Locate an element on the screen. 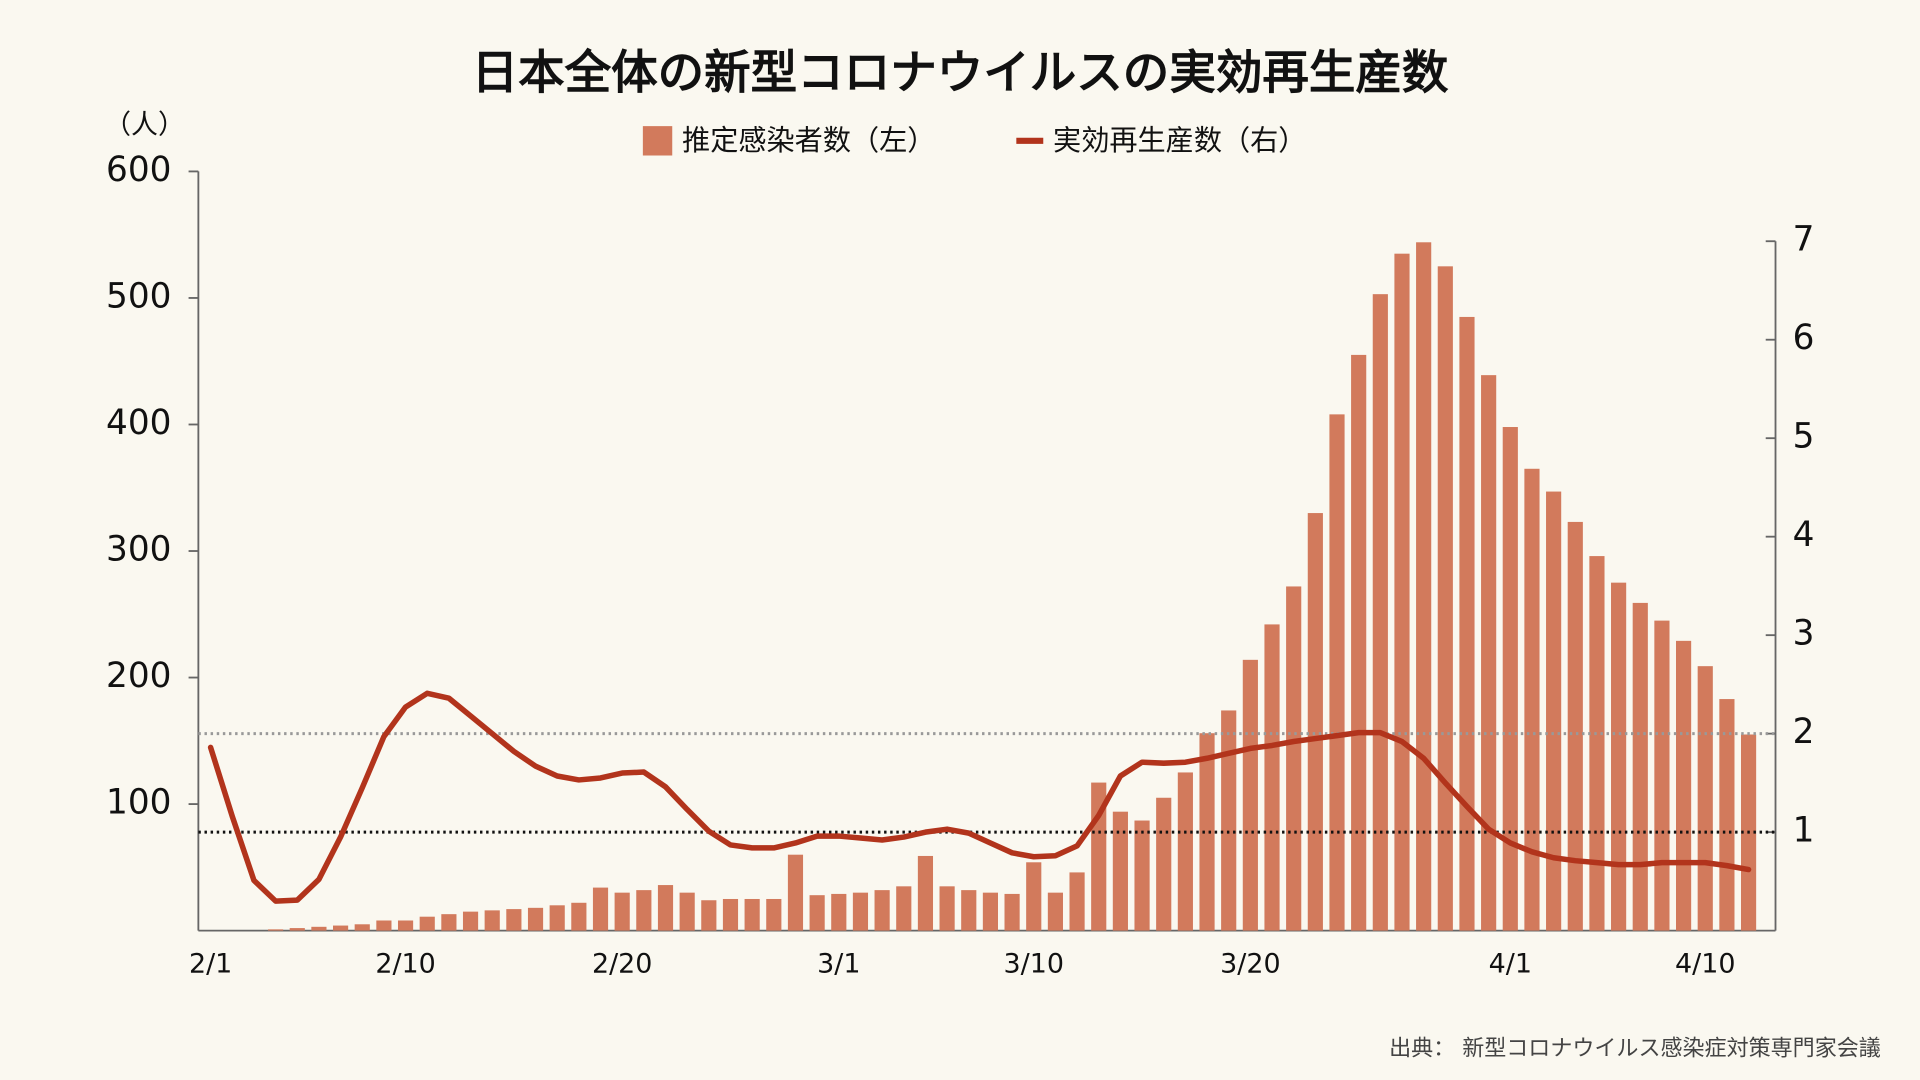  legend-swatch is located at coordinates (657, 141).